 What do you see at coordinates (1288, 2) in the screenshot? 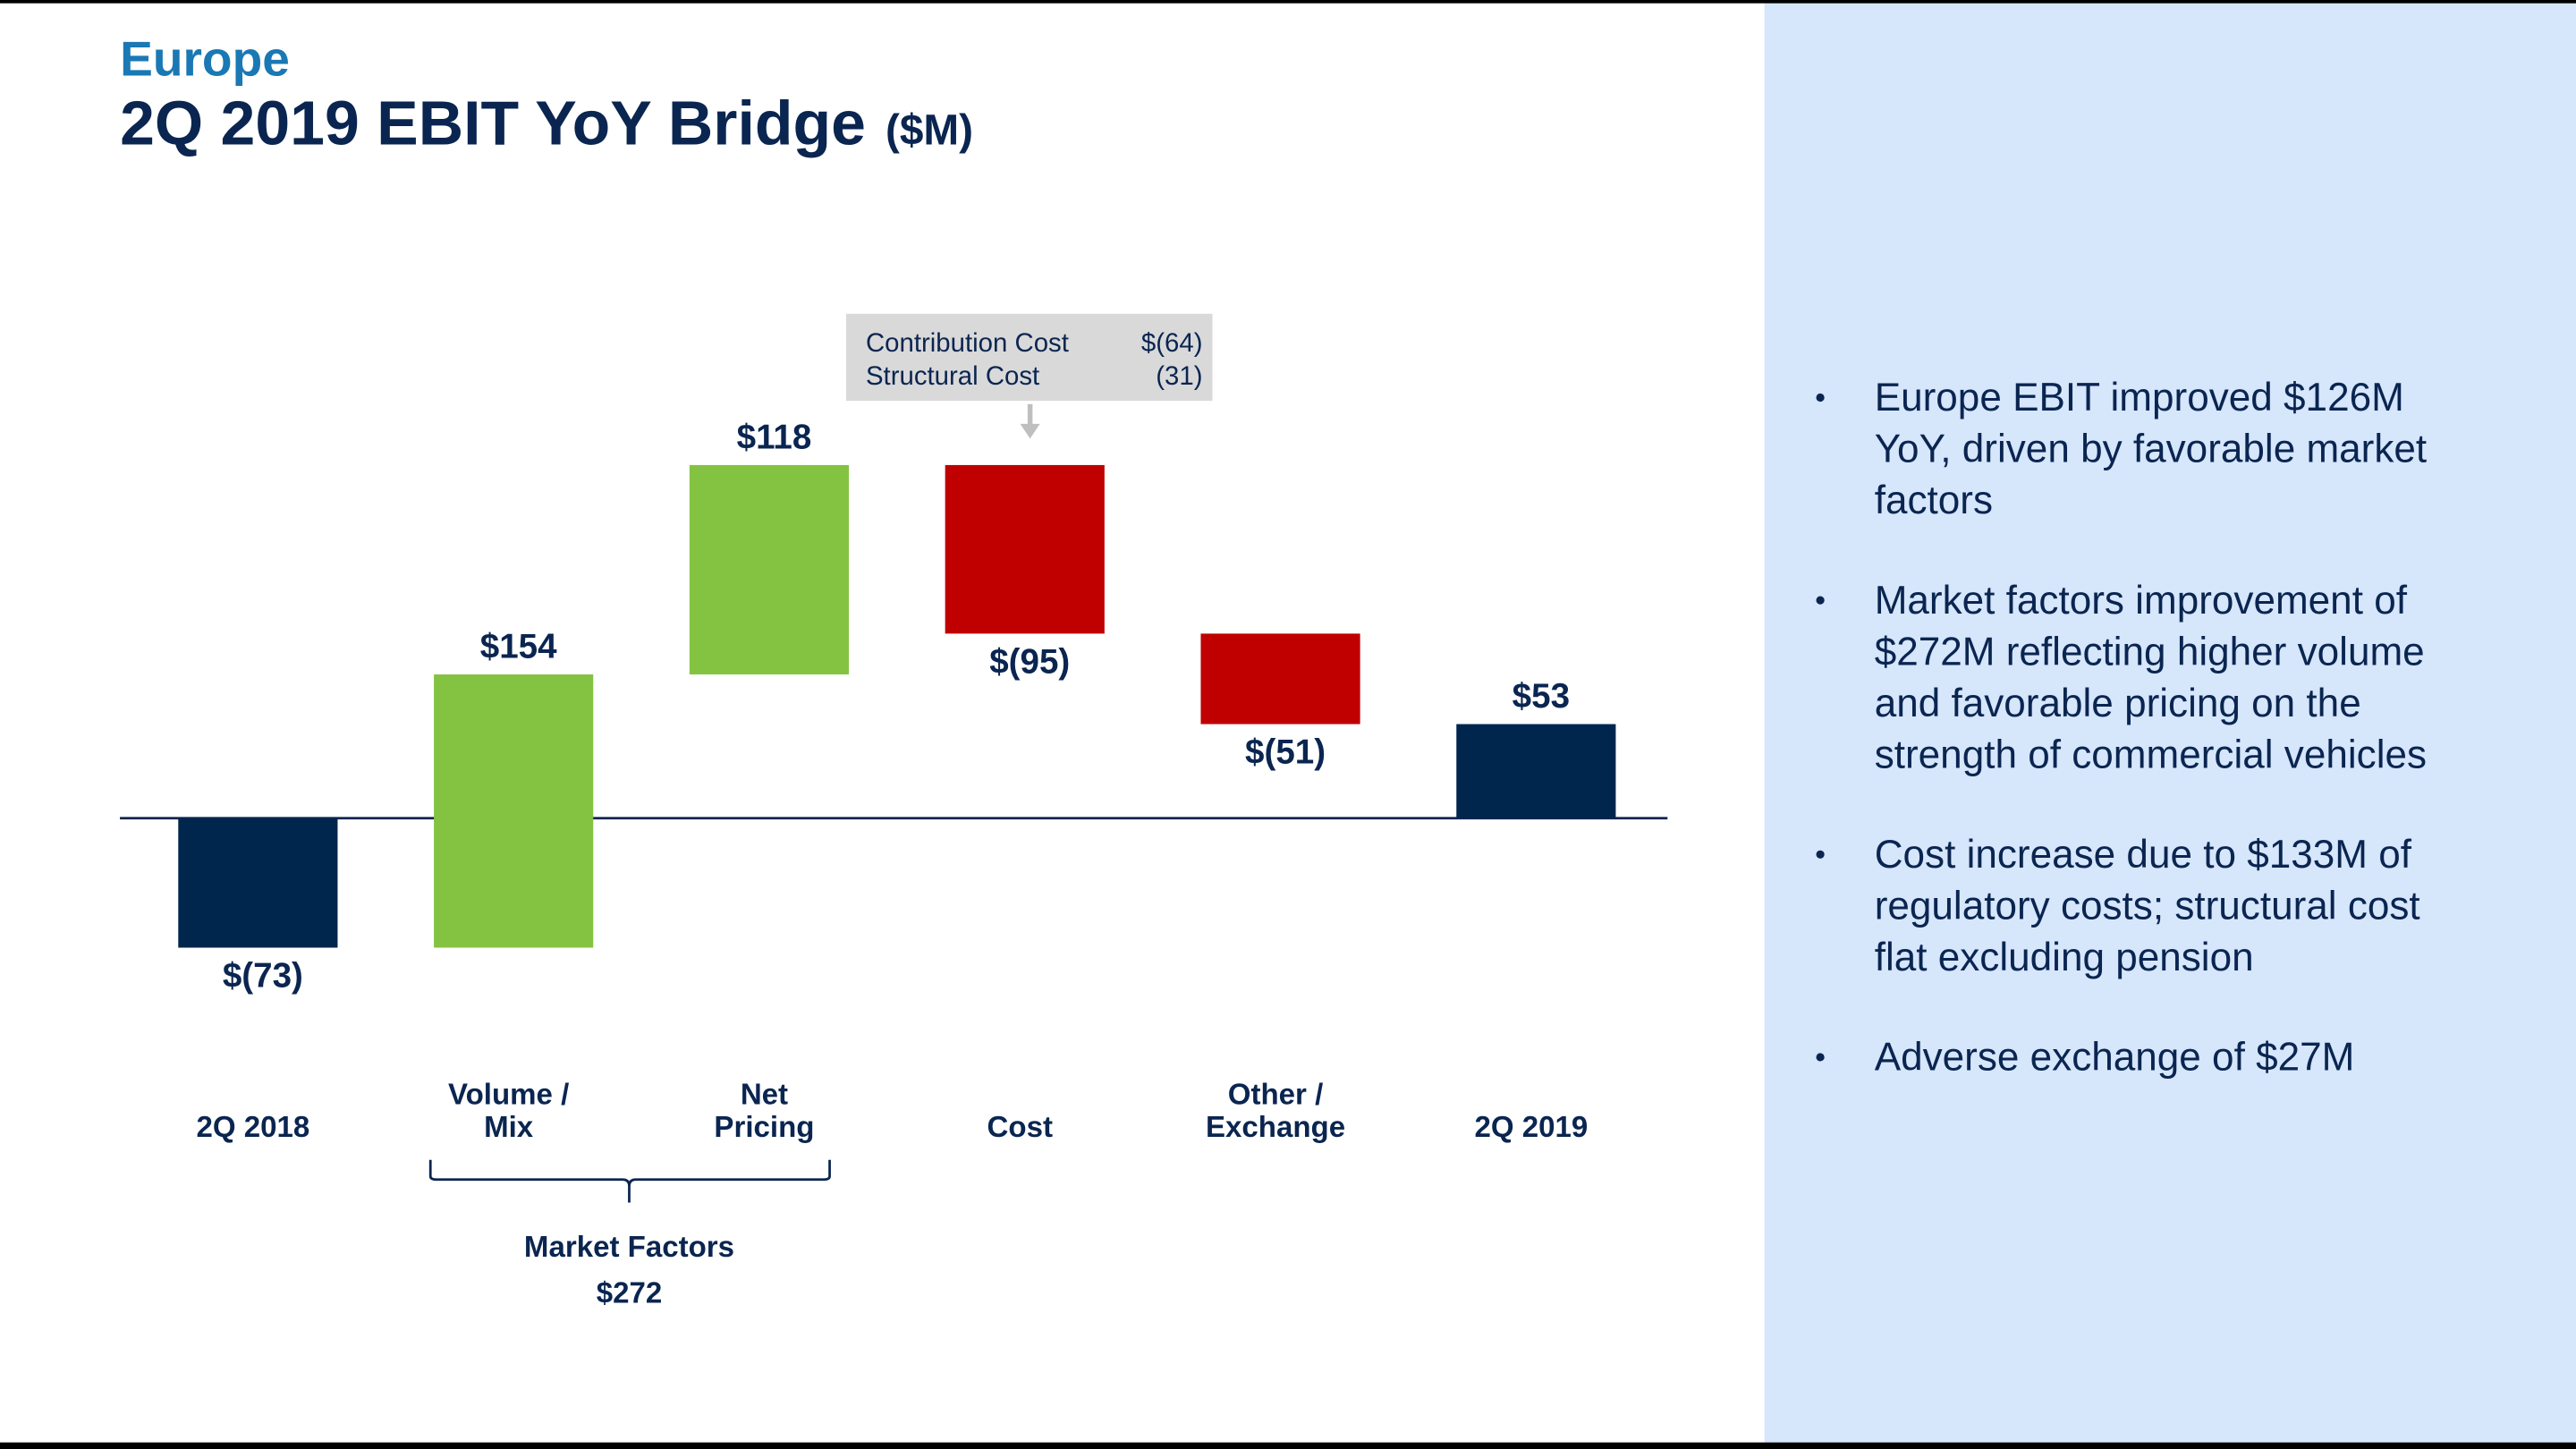
I see `top-rule` at bounding box center [1288, 2].